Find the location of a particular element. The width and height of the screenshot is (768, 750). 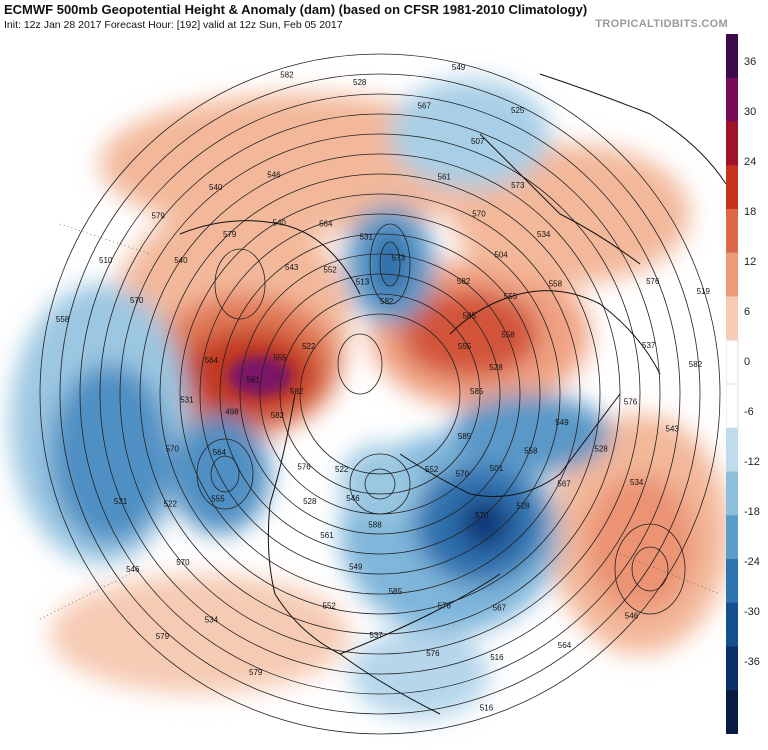

colorbar-tick-label: 36 is located at coordinates (750, 62).